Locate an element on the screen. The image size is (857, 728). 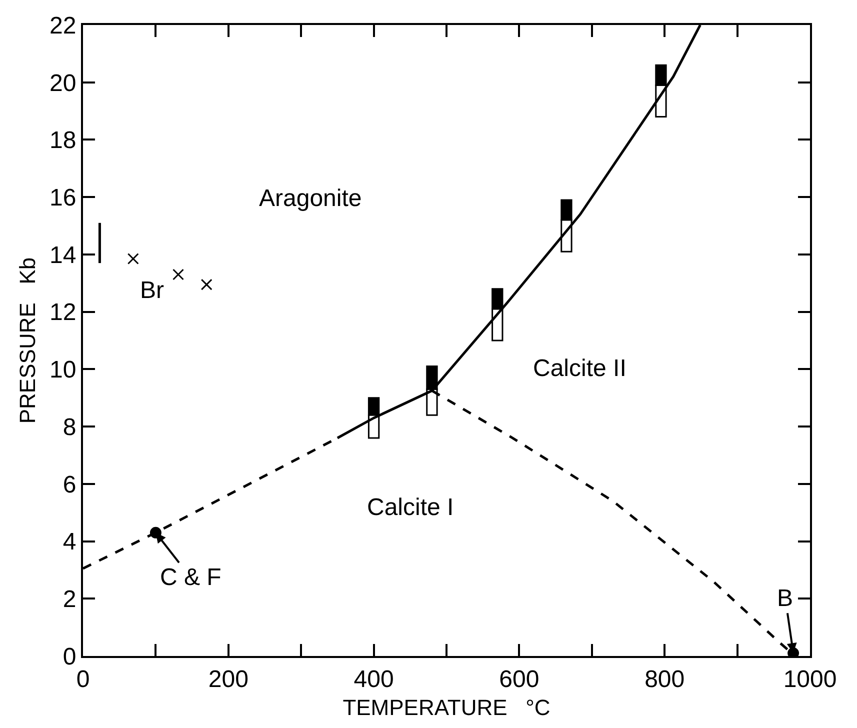
y-tick-label: 12 is located at coordinates (62, 312).